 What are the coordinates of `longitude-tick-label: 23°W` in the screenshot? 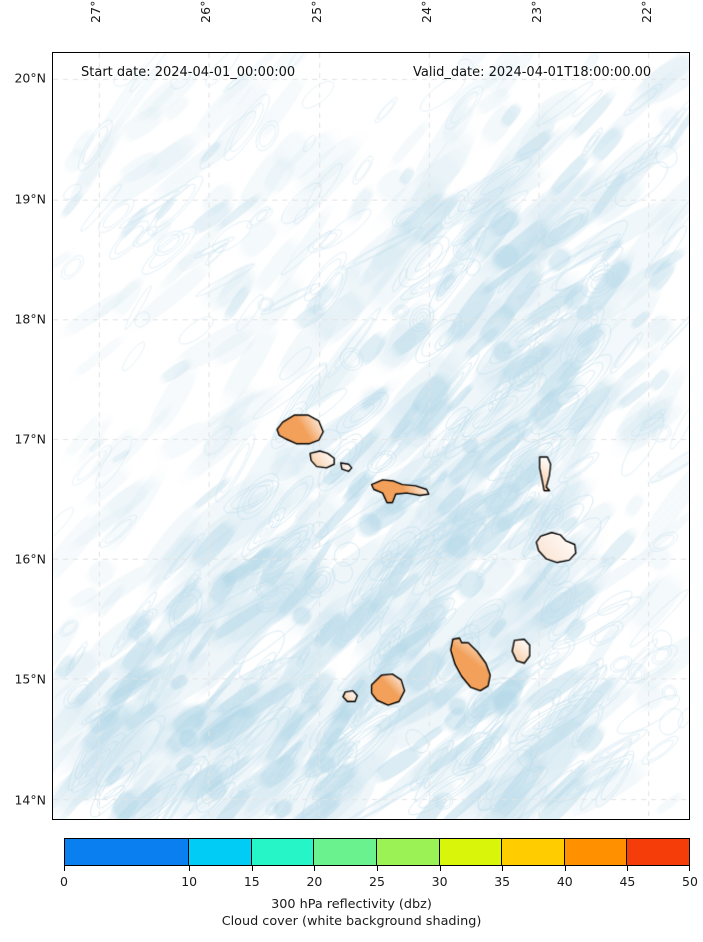 It's located at (537, 11).